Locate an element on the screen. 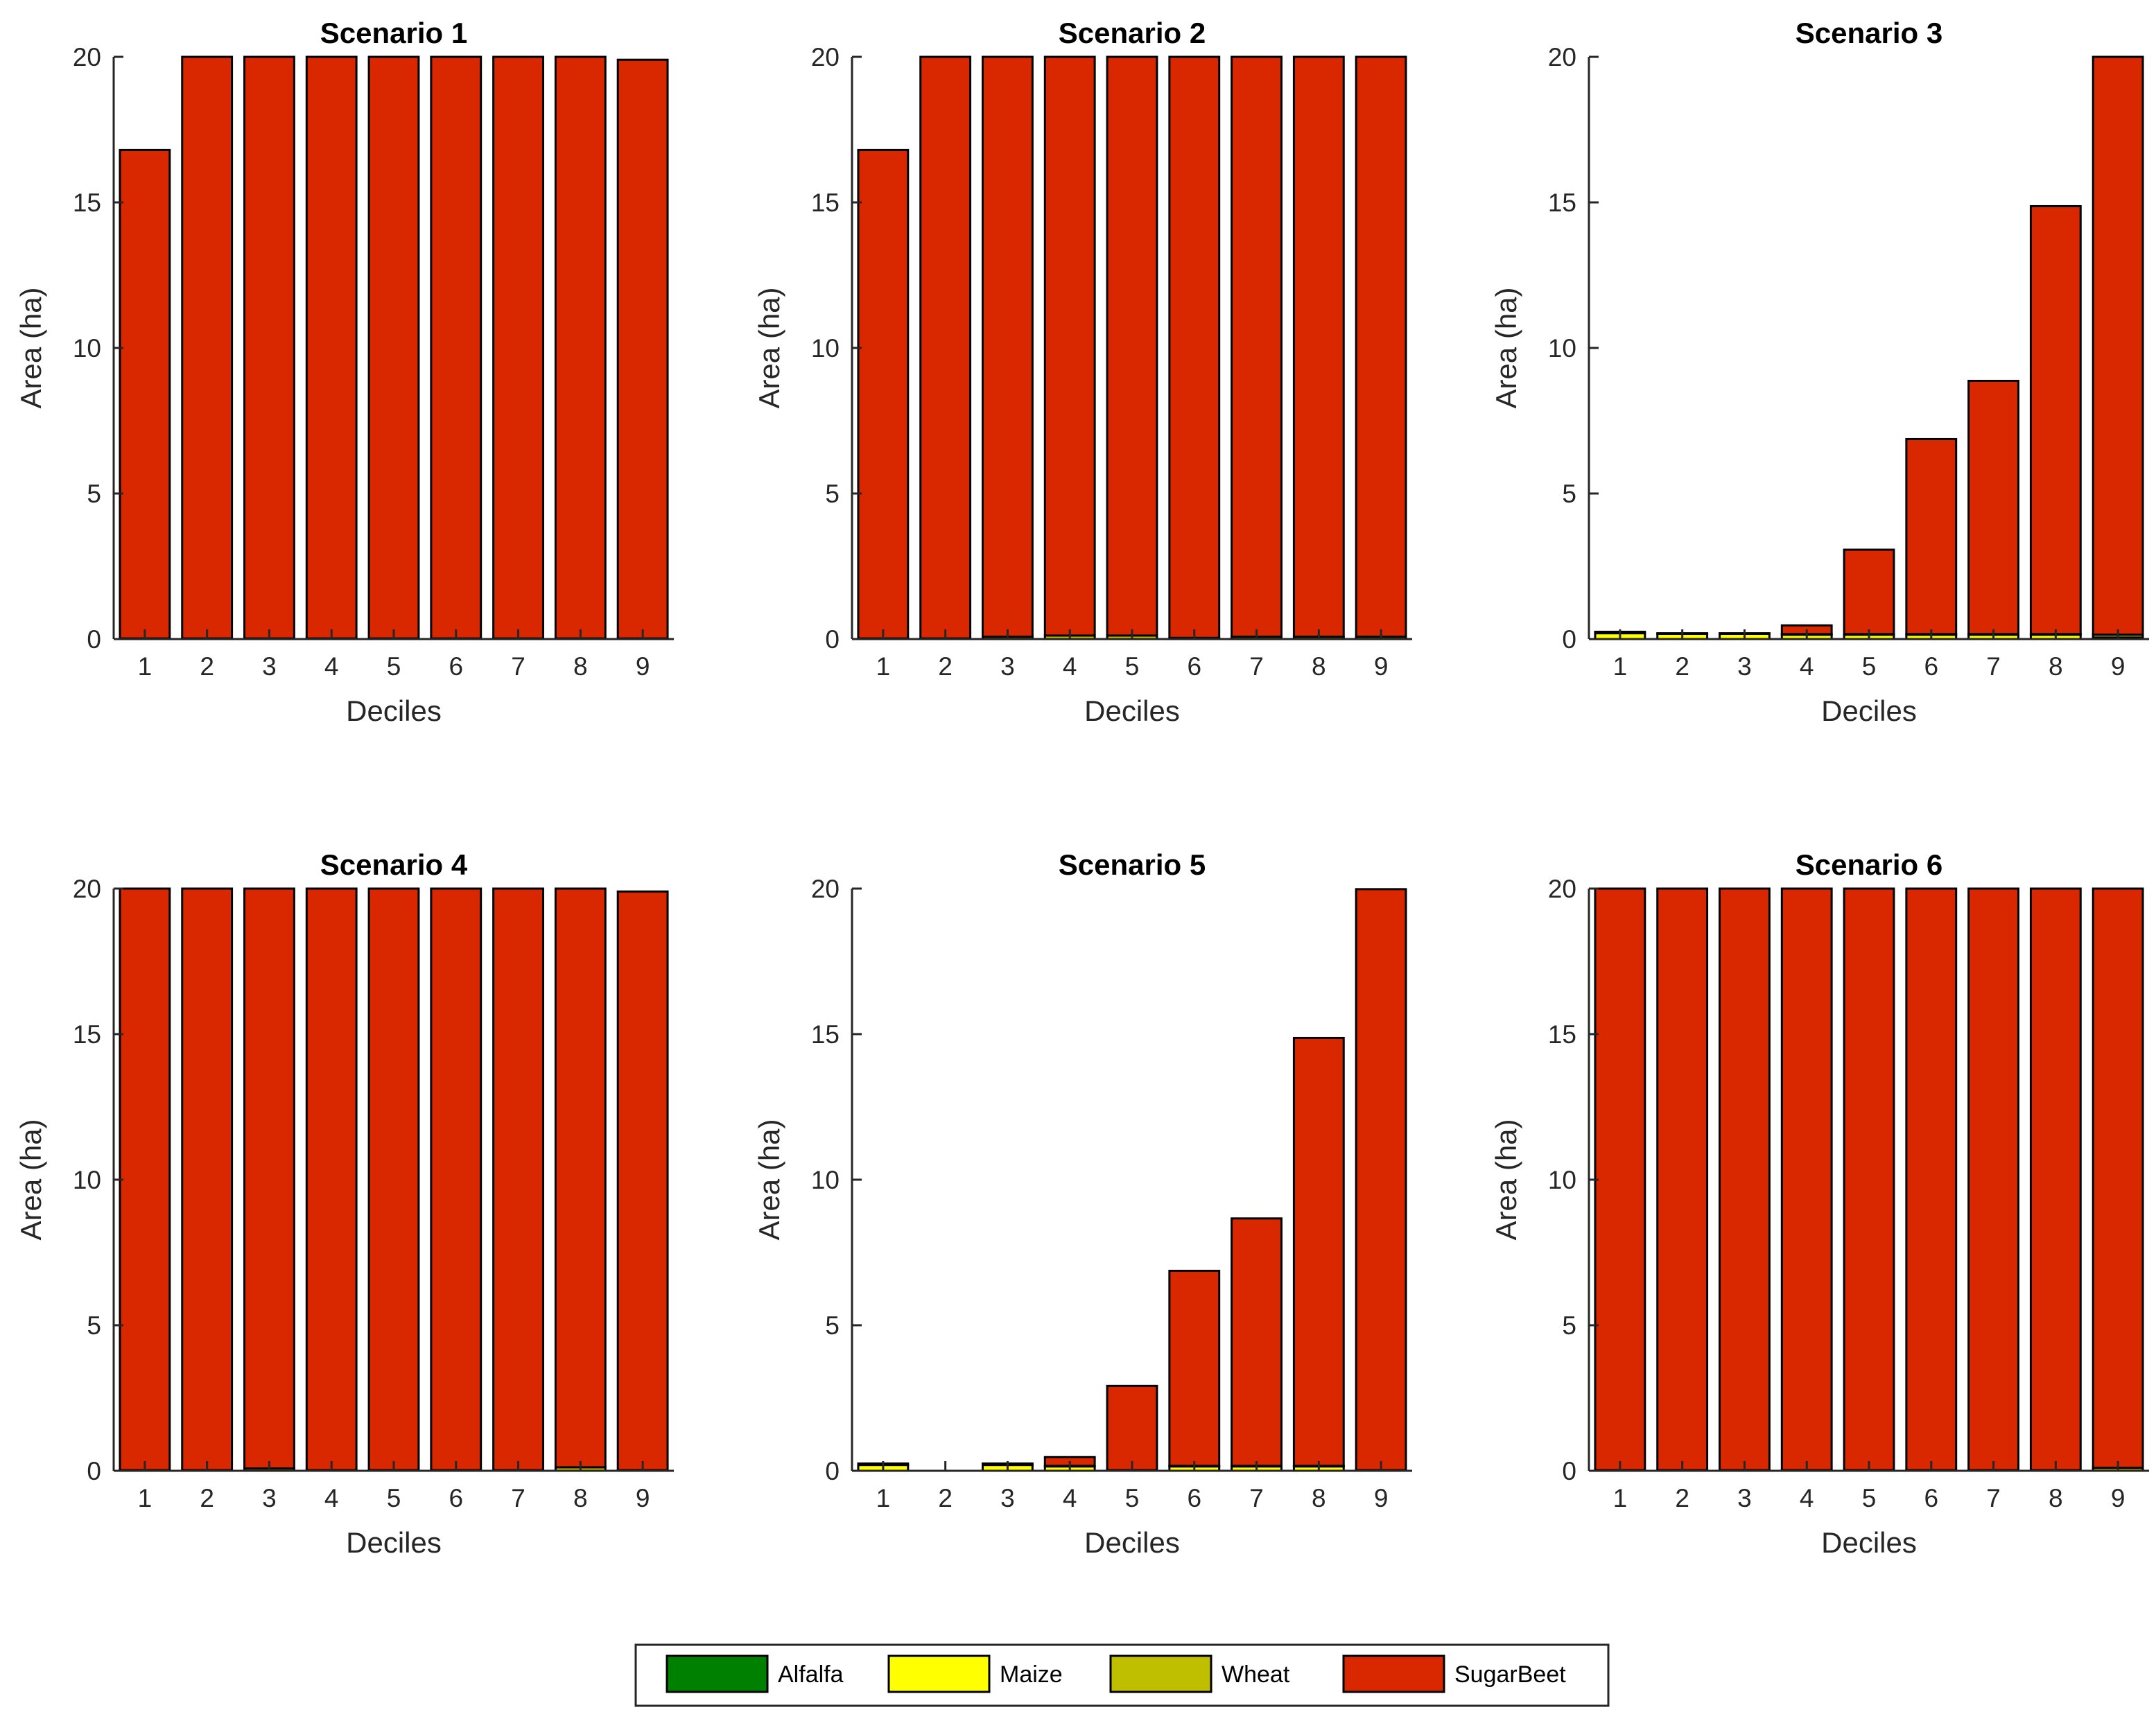 This screenshot has height=1712, width=2156. legend-label: Wheat is located at coordinates (1256, 1674).